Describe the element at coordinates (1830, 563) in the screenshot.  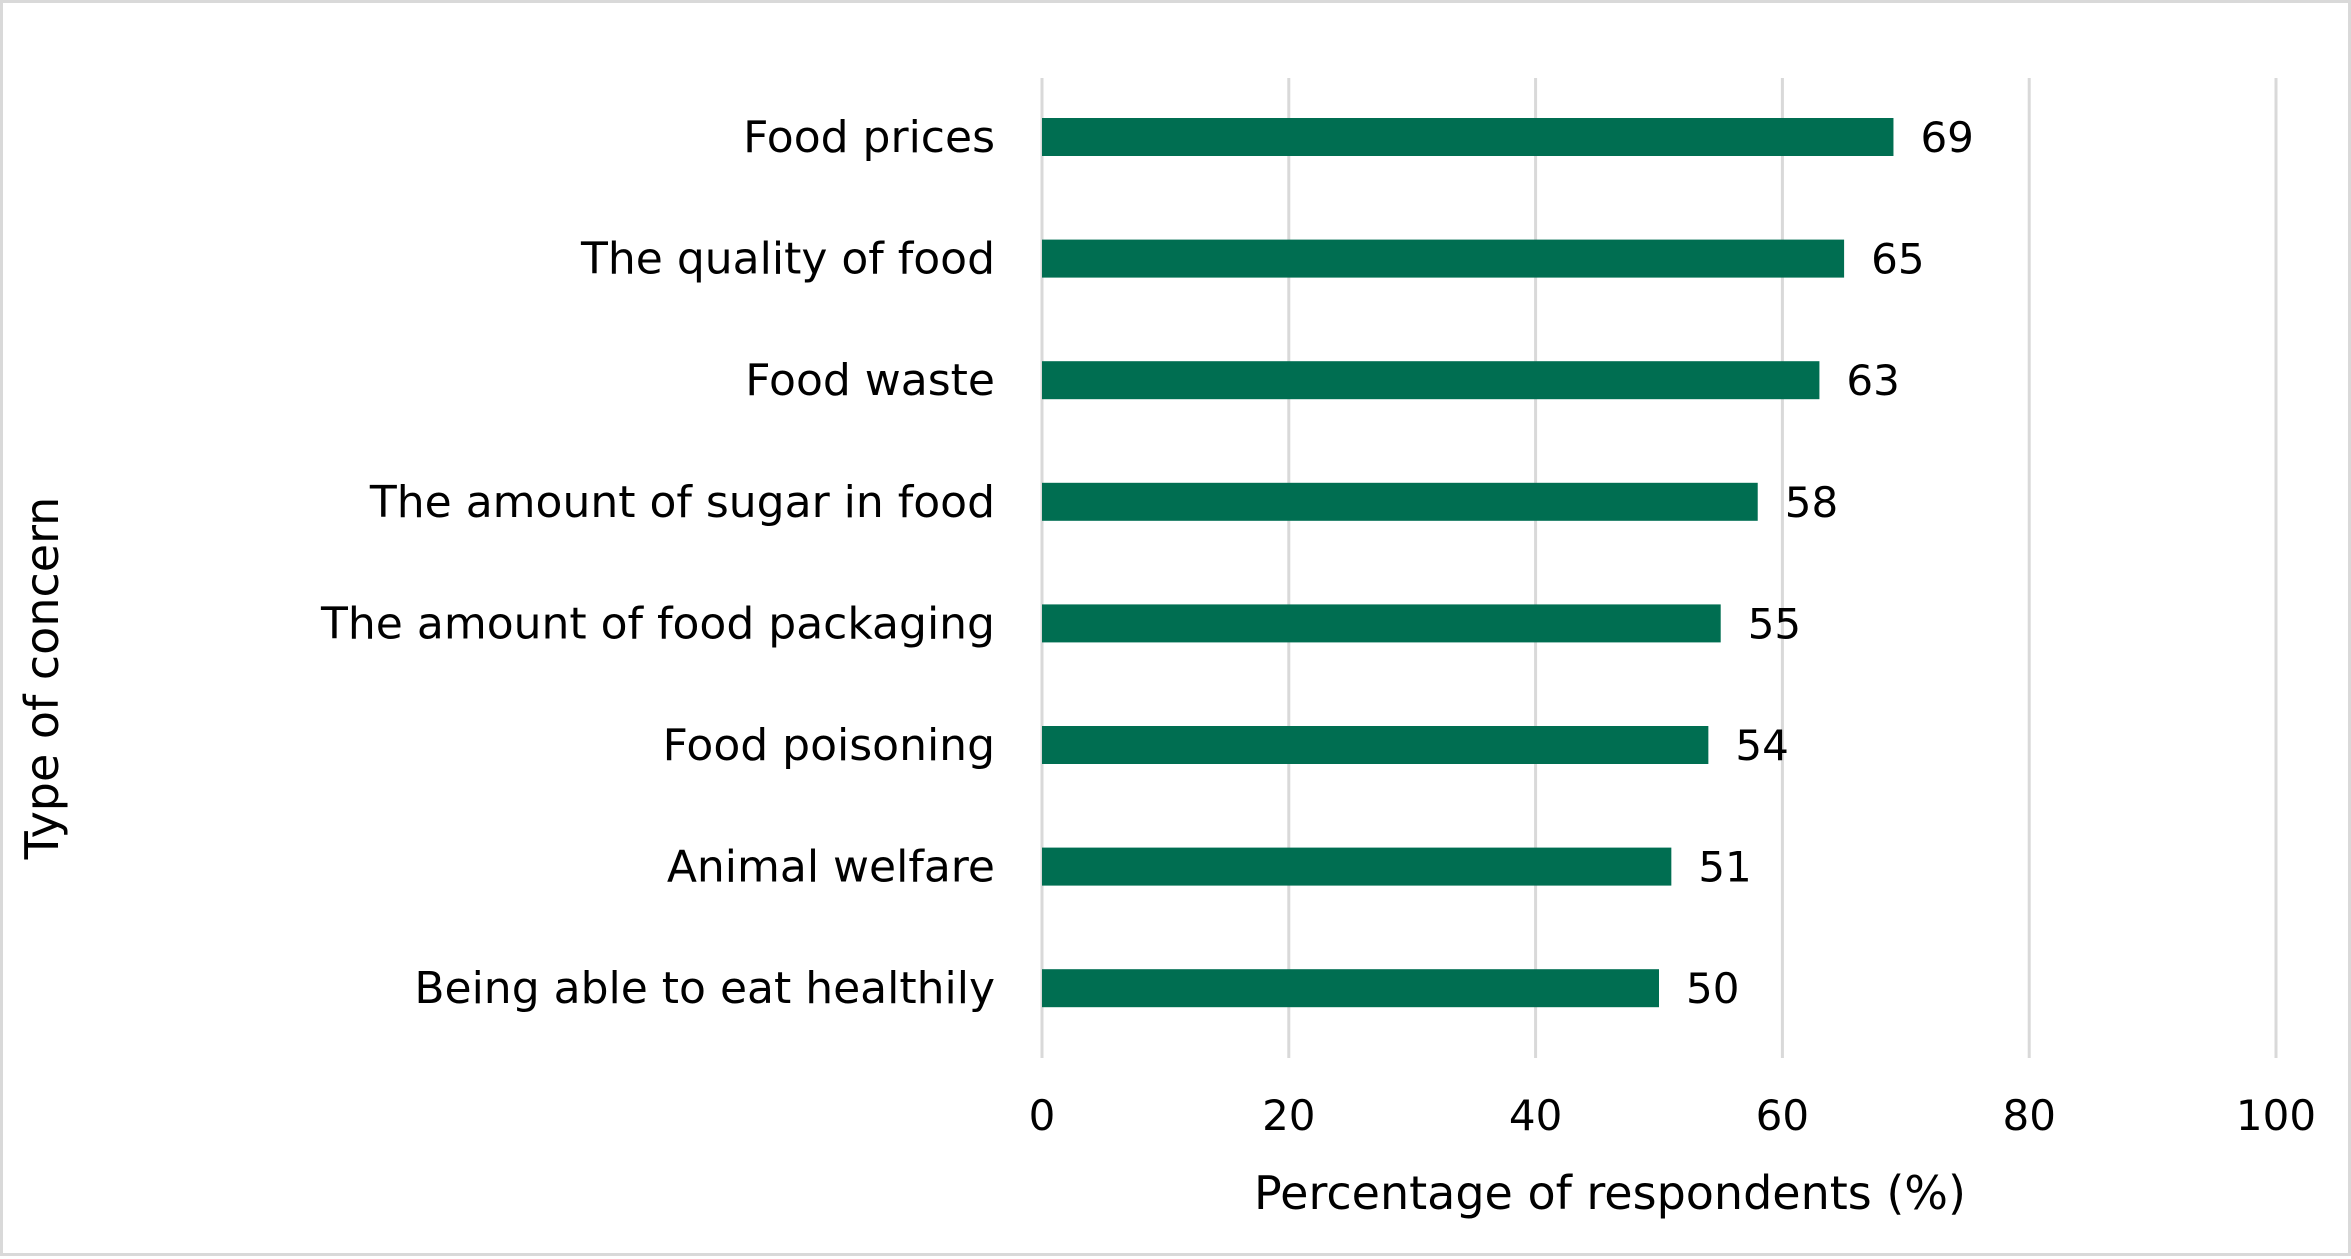
I see `data-labels: 69 65 63 58 55 54 51 50` at that location.